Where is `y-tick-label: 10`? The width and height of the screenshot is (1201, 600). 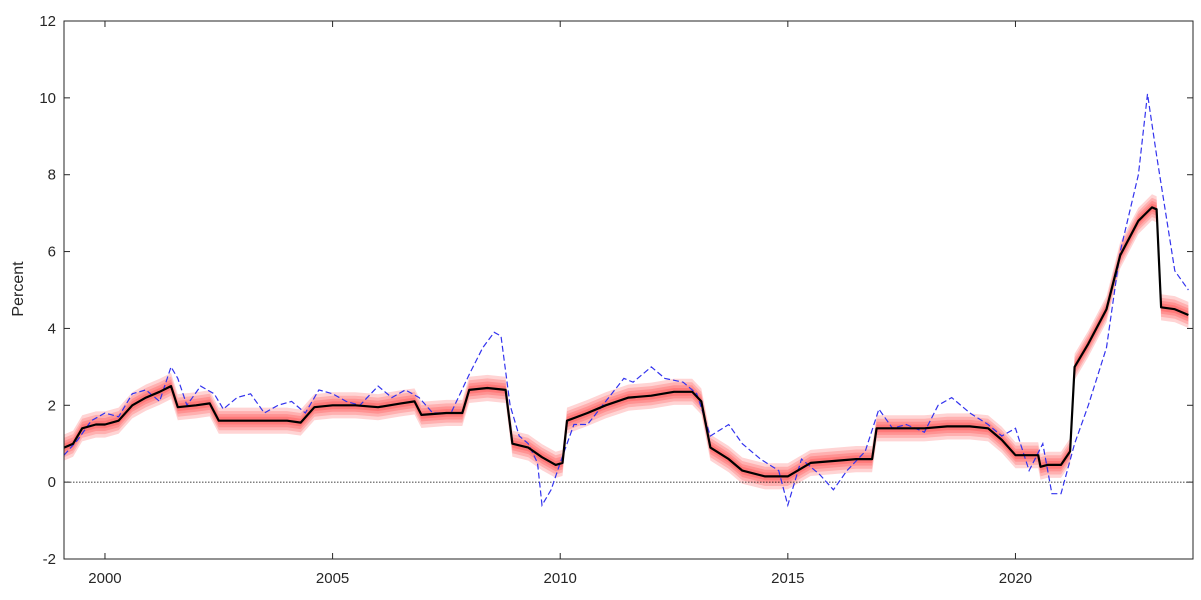 y-tick-label: 10 is located at coordinates (47, 98).